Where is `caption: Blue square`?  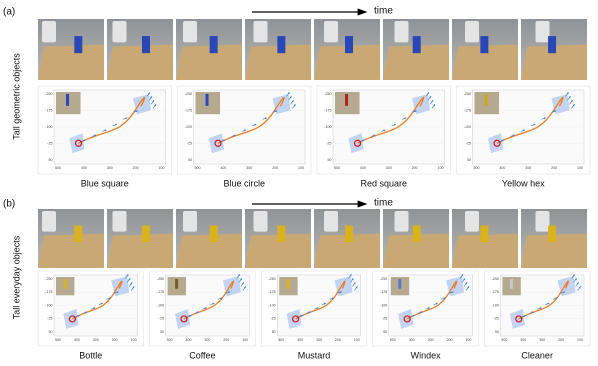
caption: Blue square is located at coordinates (105, 183).